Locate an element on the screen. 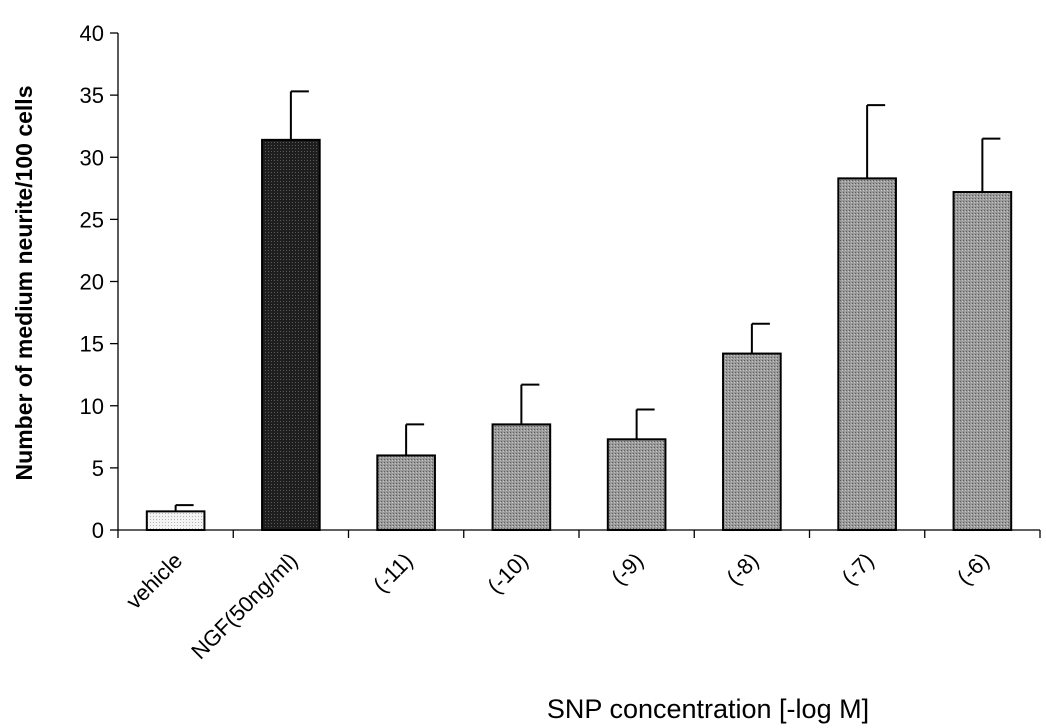  y-tick-label: 25 is located at coordinates (92, 219).